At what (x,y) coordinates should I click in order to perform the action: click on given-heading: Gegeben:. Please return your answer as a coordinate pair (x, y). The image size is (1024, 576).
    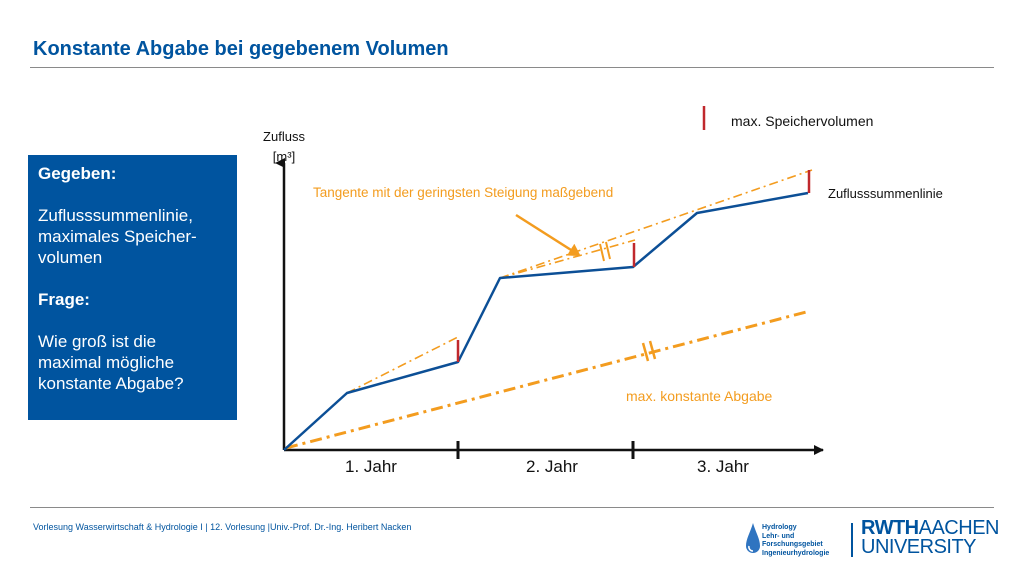
    Looking at the image, I should click on (77, 173).